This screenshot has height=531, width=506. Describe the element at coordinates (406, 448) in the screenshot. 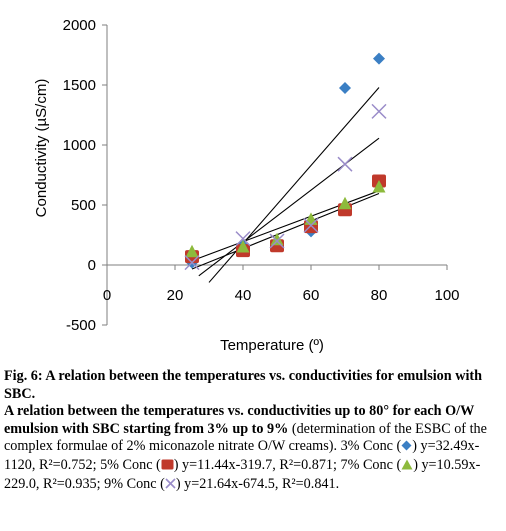

I see `diamond-icon` at that location.